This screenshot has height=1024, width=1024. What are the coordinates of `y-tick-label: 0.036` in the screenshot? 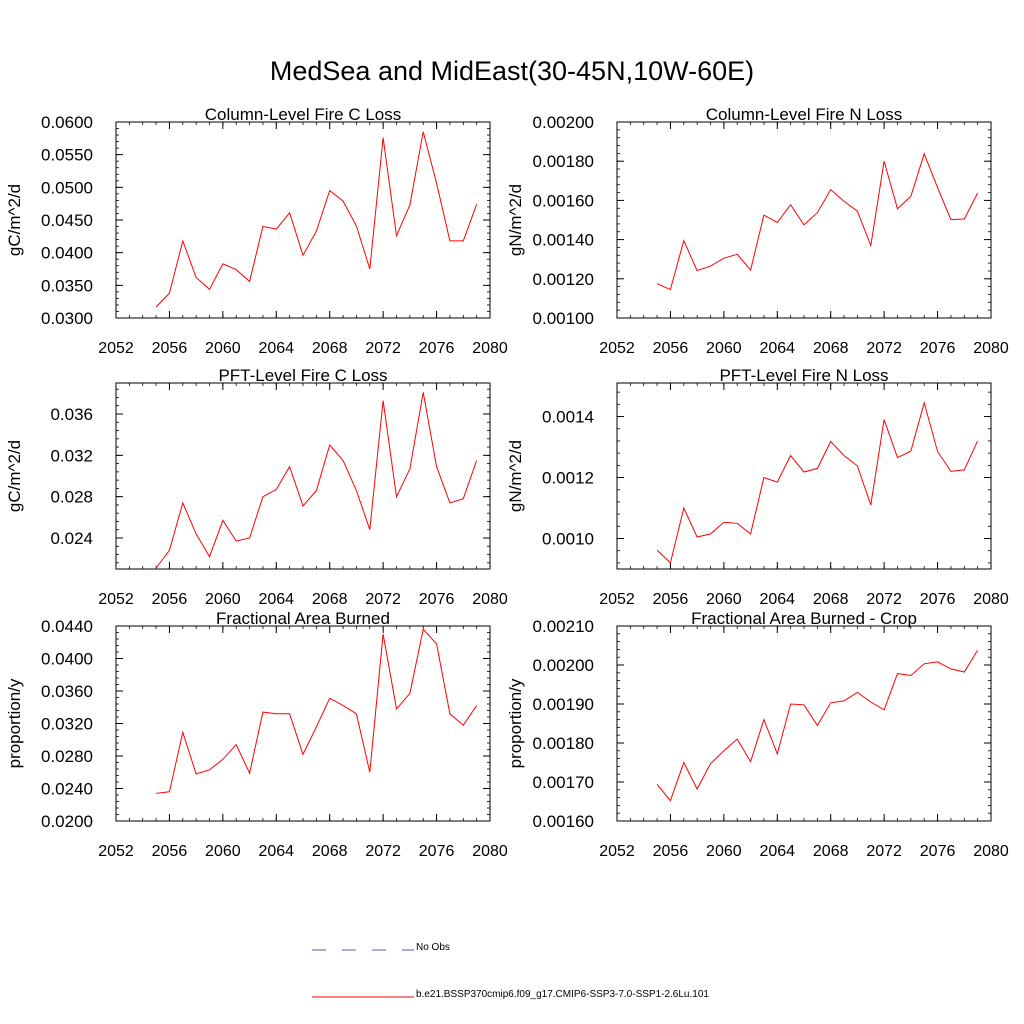 It's located at (71, 414).